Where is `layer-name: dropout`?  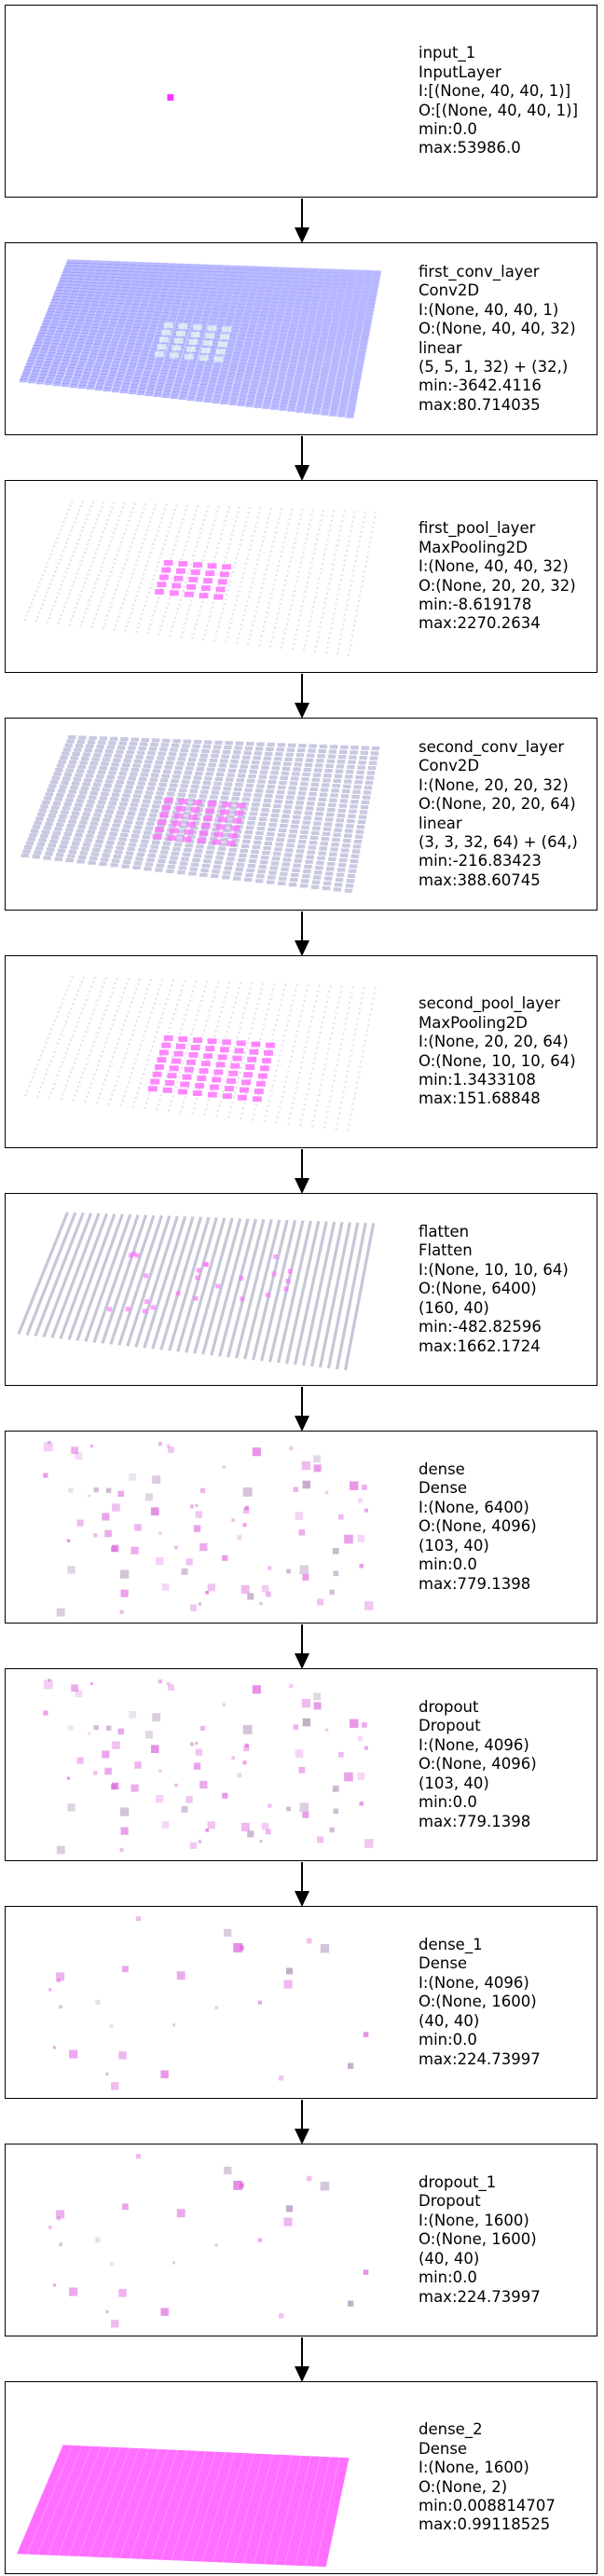
layer-name: dropout is located at coordinates (449, 1707).